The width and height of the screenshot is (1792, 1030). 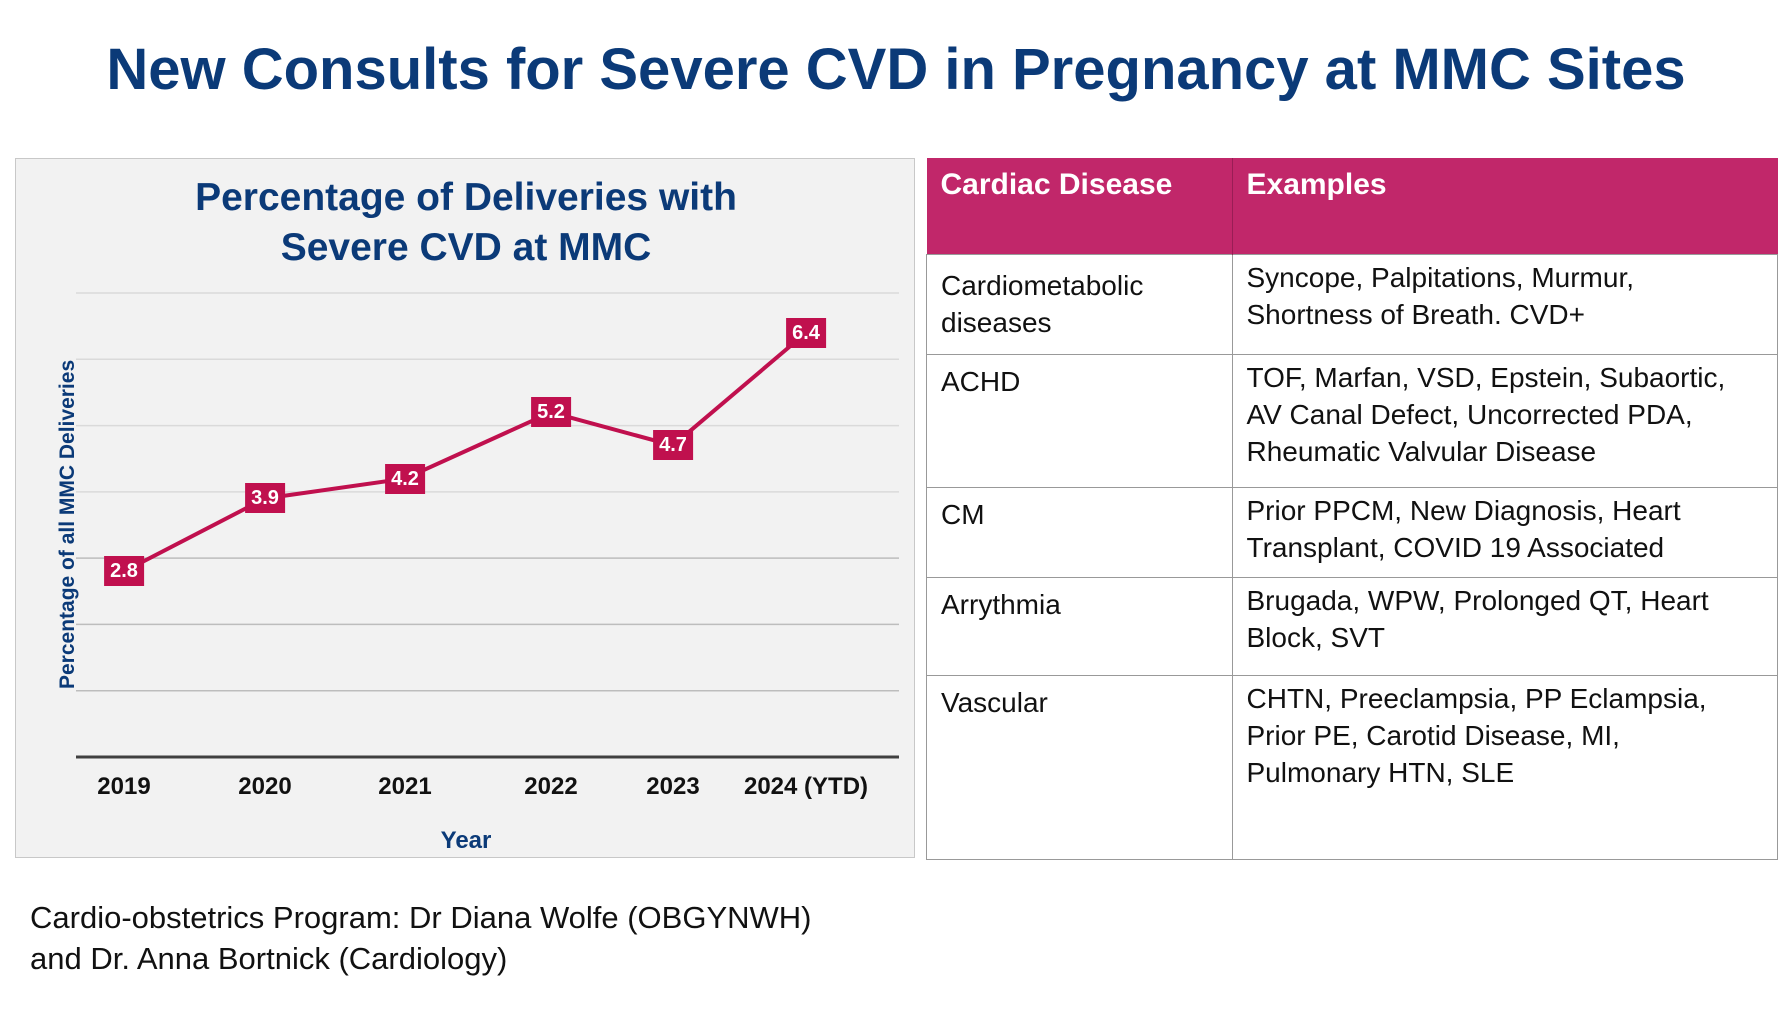 I want to click on example-line: Prior PE, Carotid Disease, MI,, so click(x=1433, y=735).